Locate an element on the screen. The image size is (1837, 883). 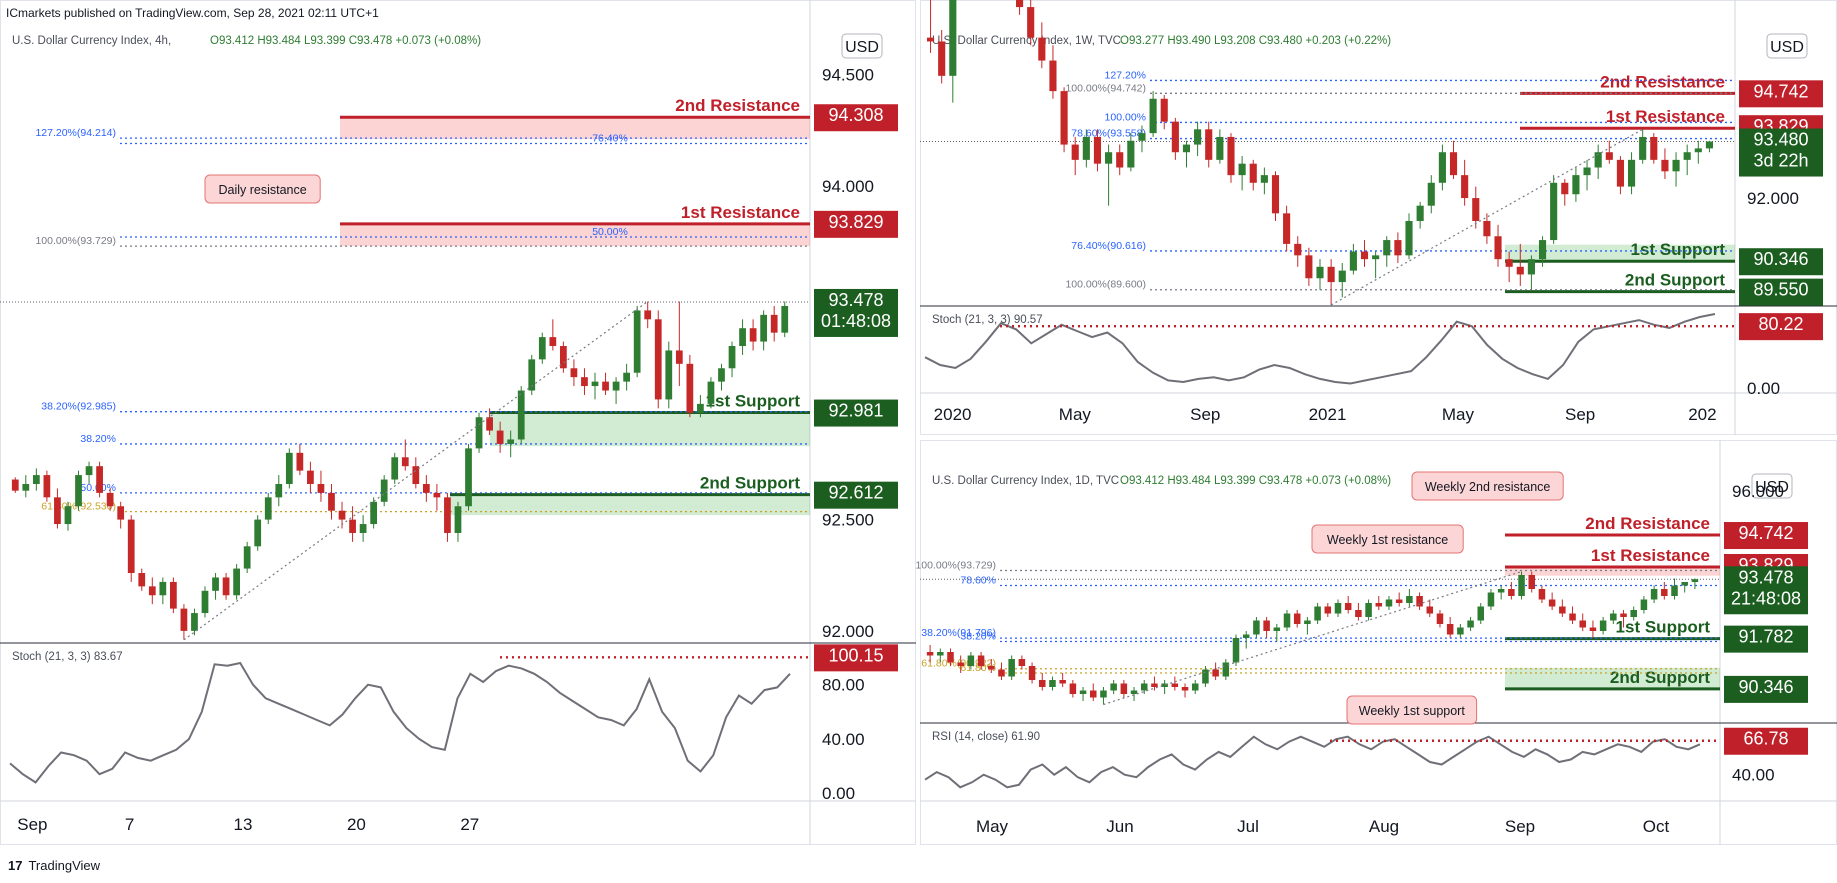
level-label: 2nd Support is located at coordinates (750, 483).